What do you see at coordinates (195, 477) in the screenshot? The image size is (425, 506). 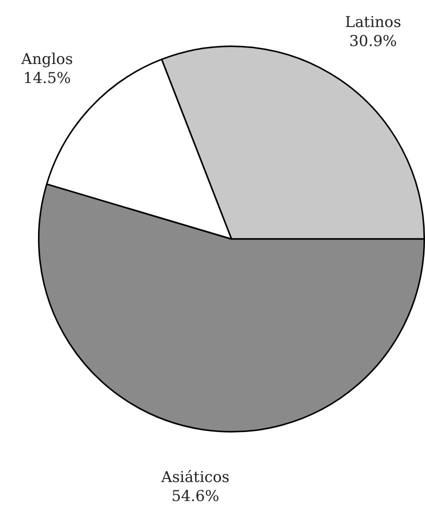 I see `slice-label: Asiáticos` at bounding box center [195, 477].